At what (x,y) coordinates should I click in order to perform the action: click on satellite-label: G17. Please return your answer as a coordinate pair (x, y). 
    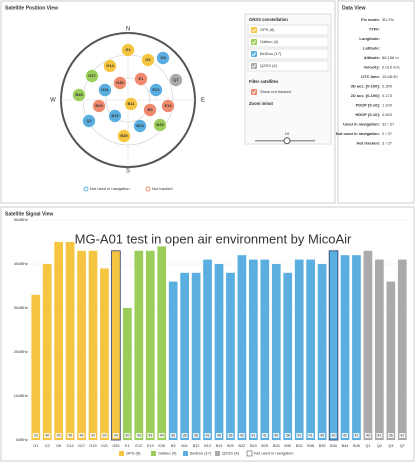
    Looking at the image, I should click on (92, 75).